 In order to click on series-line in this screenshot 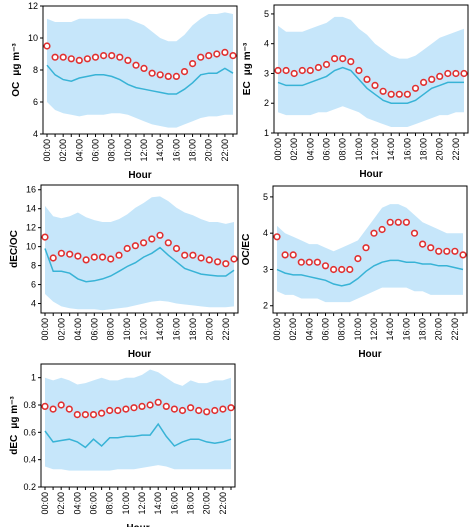, I will do `click(140, 79)`.